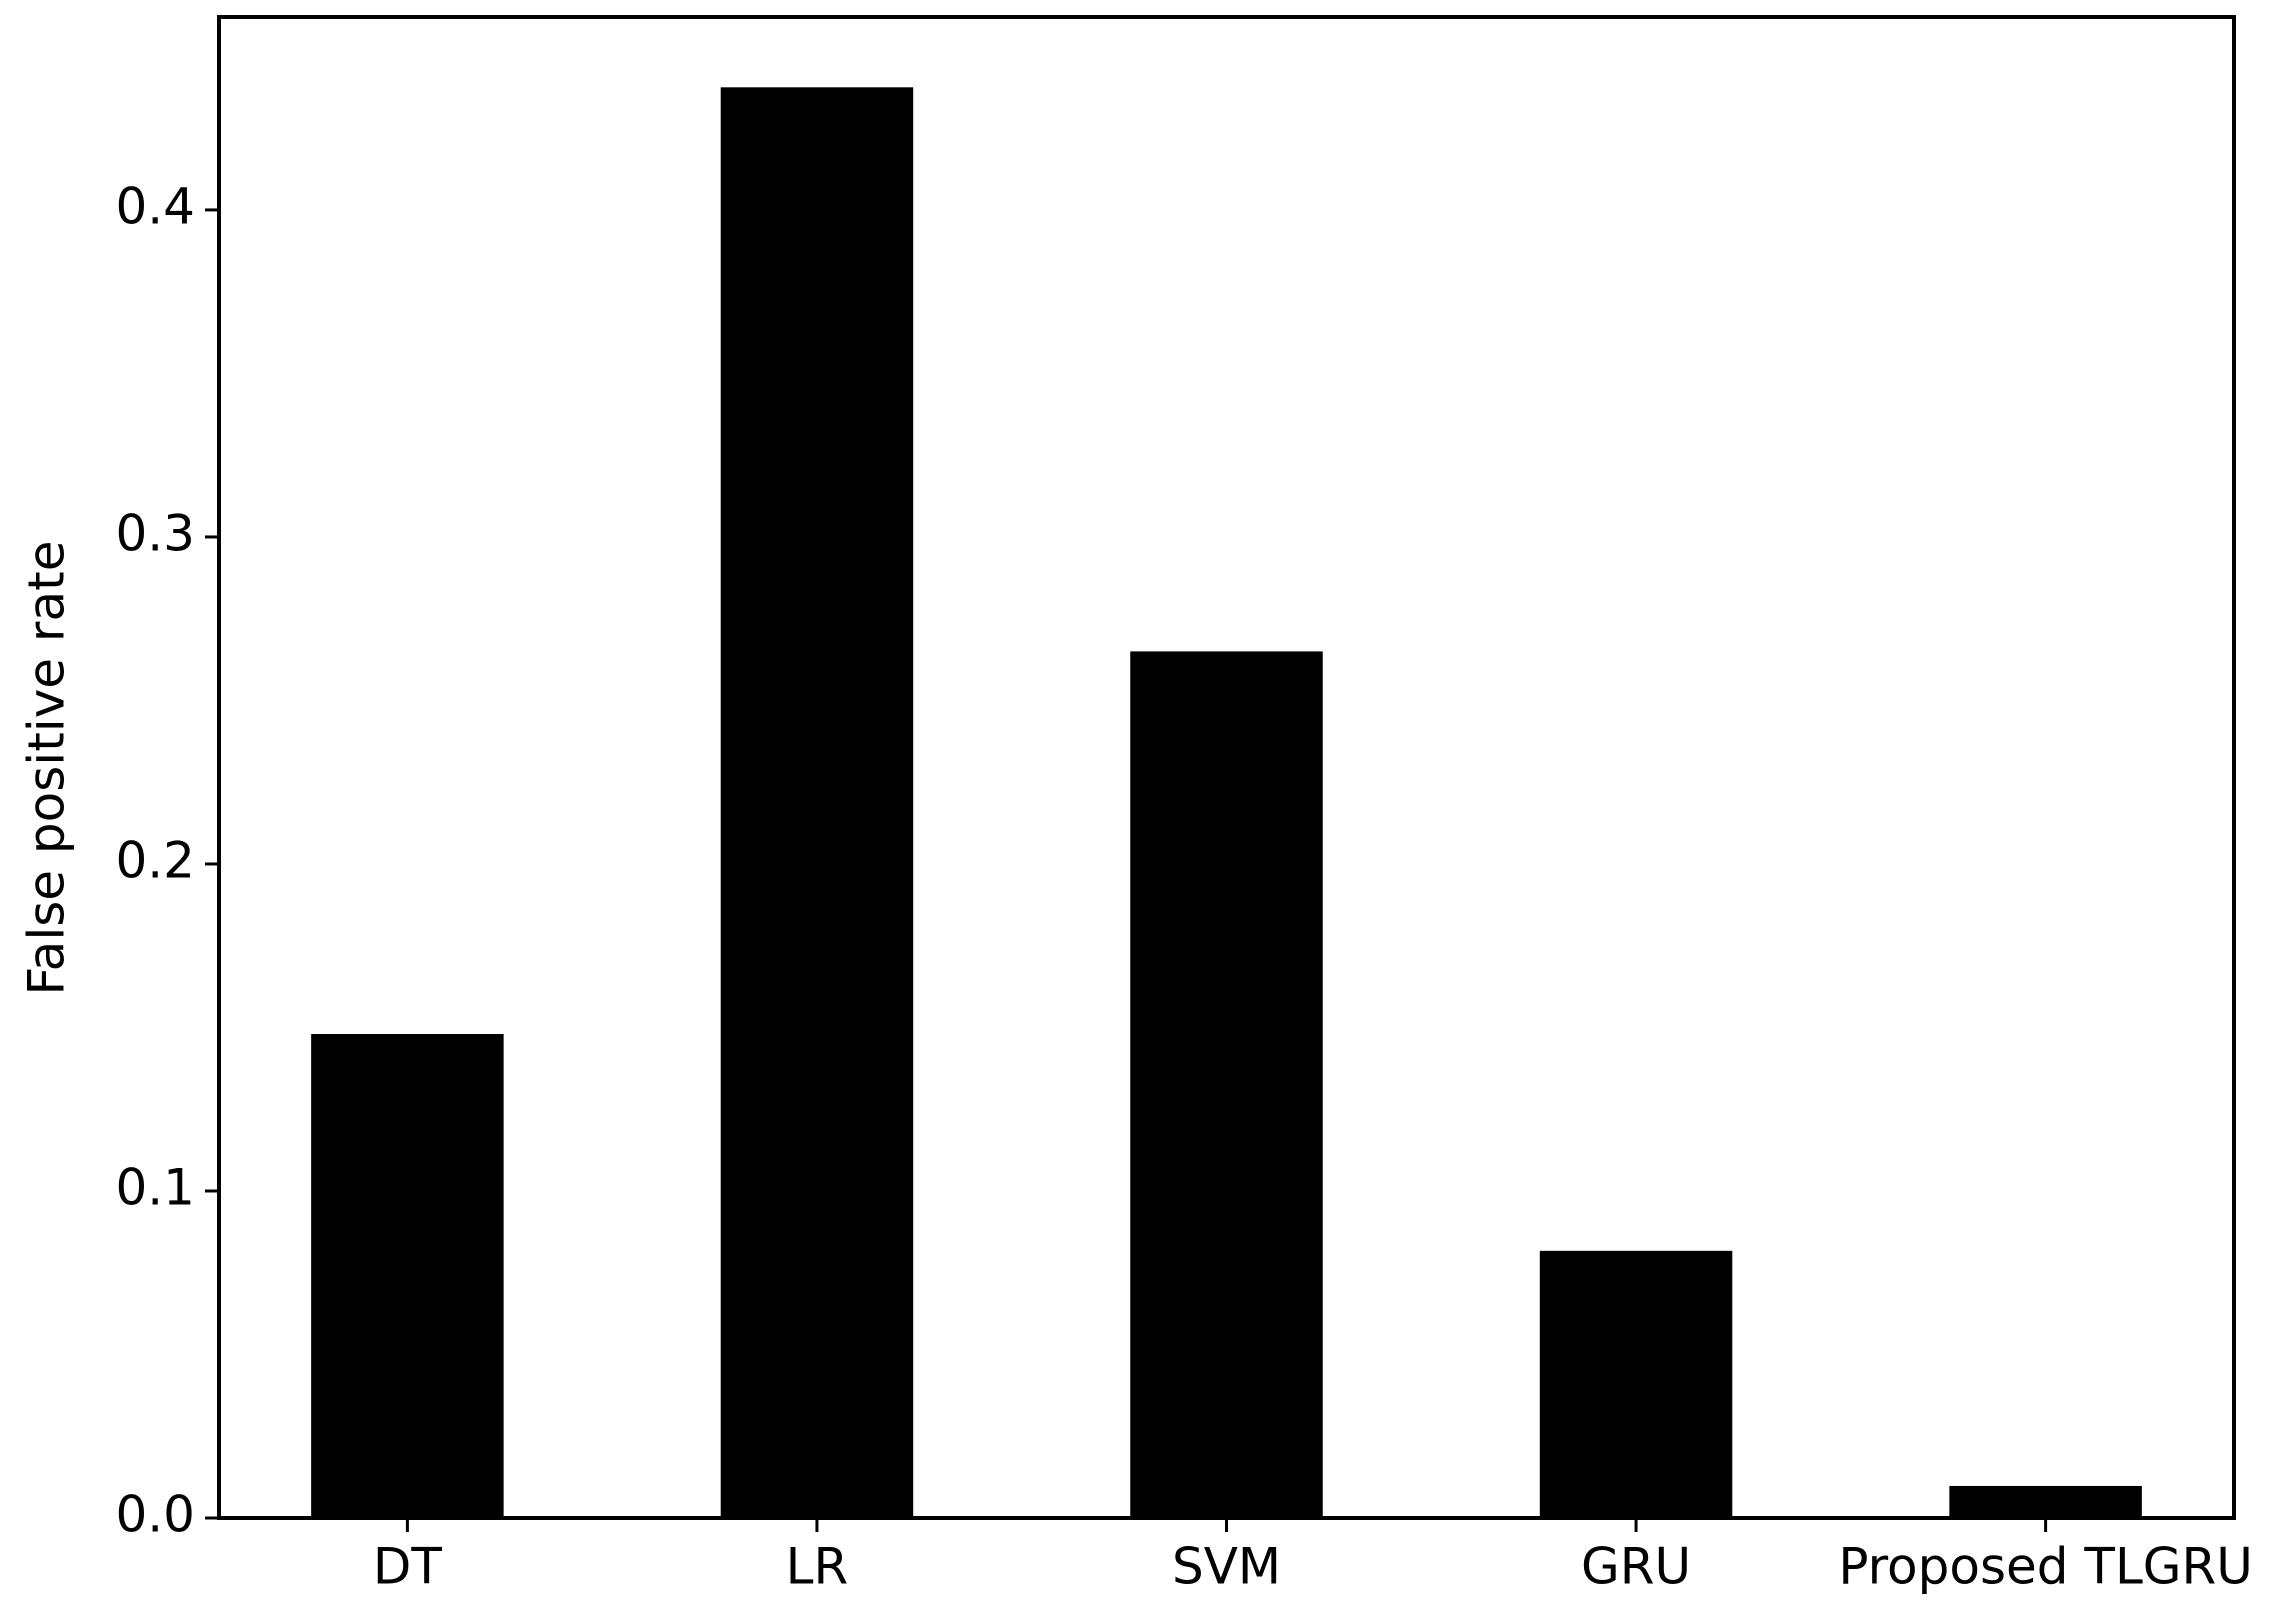  I want to click on x-tick-label: LR, so click(817, 1567).